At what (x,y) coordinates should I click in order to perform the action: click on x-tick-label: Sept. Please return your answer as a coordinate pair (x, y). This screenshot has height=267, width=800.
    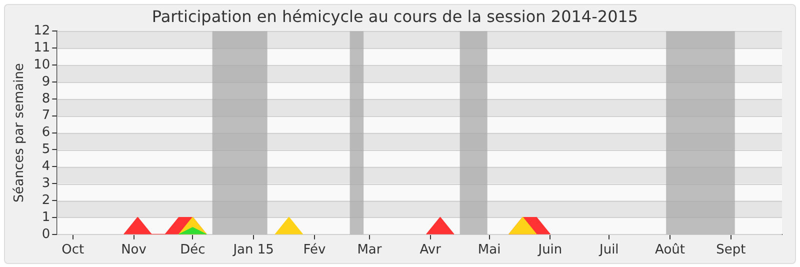
    Looking at the image, I should click on (731, 250).